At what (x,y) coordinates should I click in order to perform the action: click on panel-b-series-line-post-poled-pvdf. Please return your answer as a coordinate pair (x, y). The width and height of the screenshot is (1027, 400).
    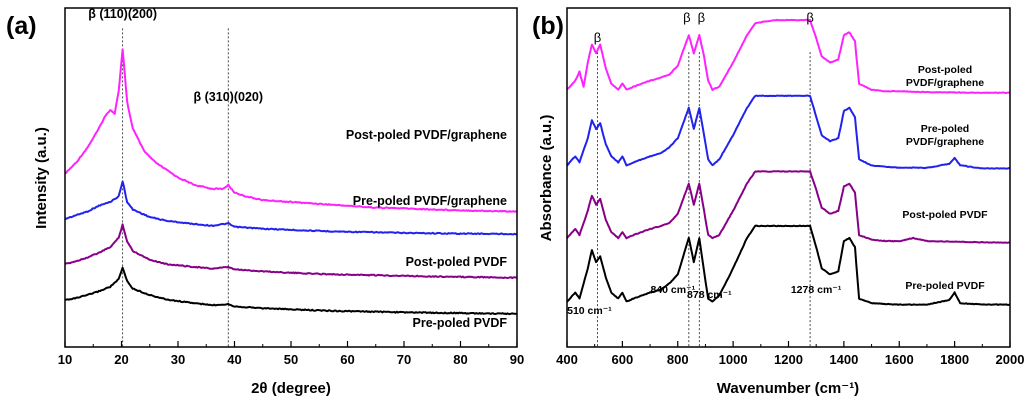
    Looking at the image, I should click on (788, 207).